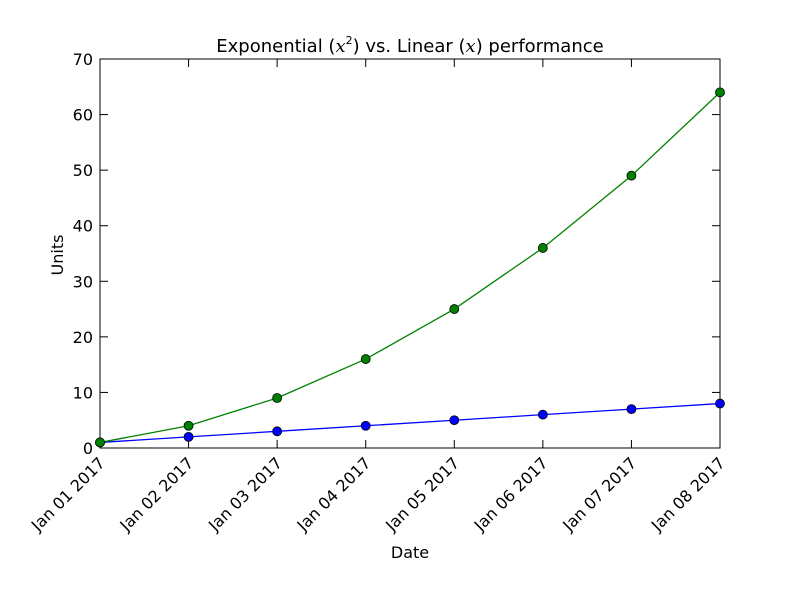 This screenshot has width=800, height=597. Describe the element at coordinates (83, 170) in the screenshot. I see `y-tick-label: 50` at that location.